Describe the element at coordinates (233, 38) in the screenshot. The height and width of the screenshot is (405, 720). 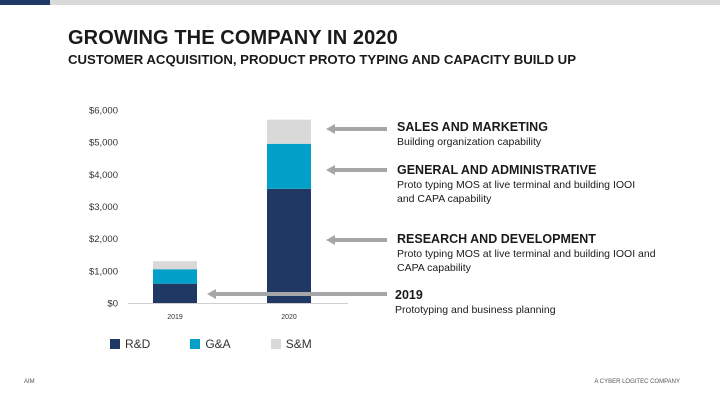
I see `page-title: GROWING THE COMPANY IN 2020` at that location.